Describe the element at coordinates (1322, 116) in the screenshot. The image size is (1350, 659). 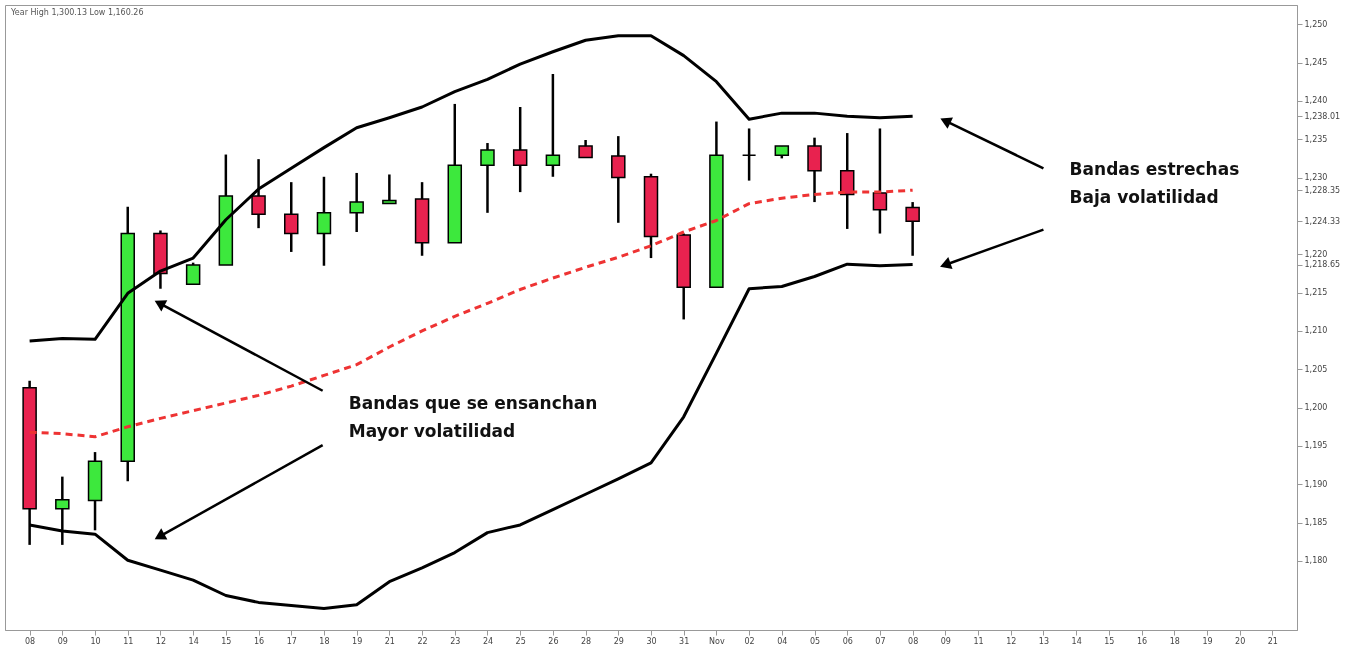
I see `y-tick-label: 1,238.01` at that location.